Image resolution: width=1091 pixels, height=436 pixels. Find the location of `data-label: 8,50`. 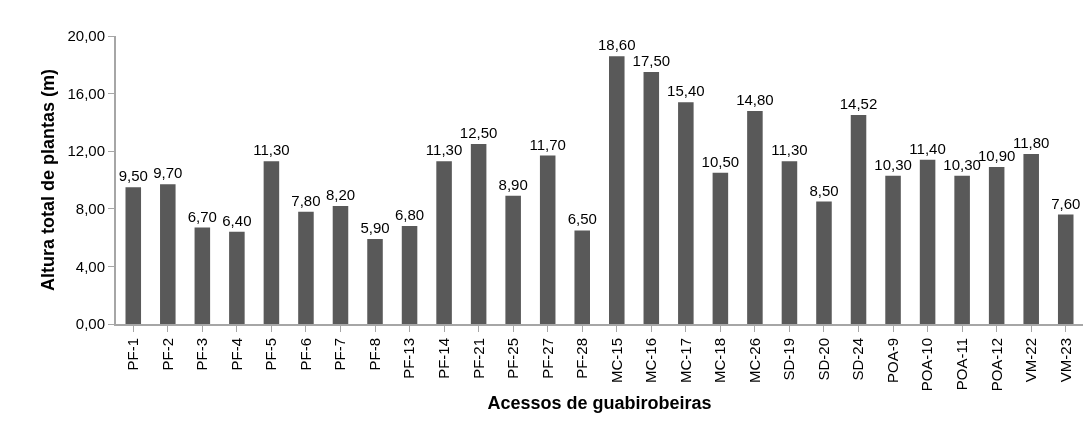

data-label: 8,50 is located at coordinates (824, 190).